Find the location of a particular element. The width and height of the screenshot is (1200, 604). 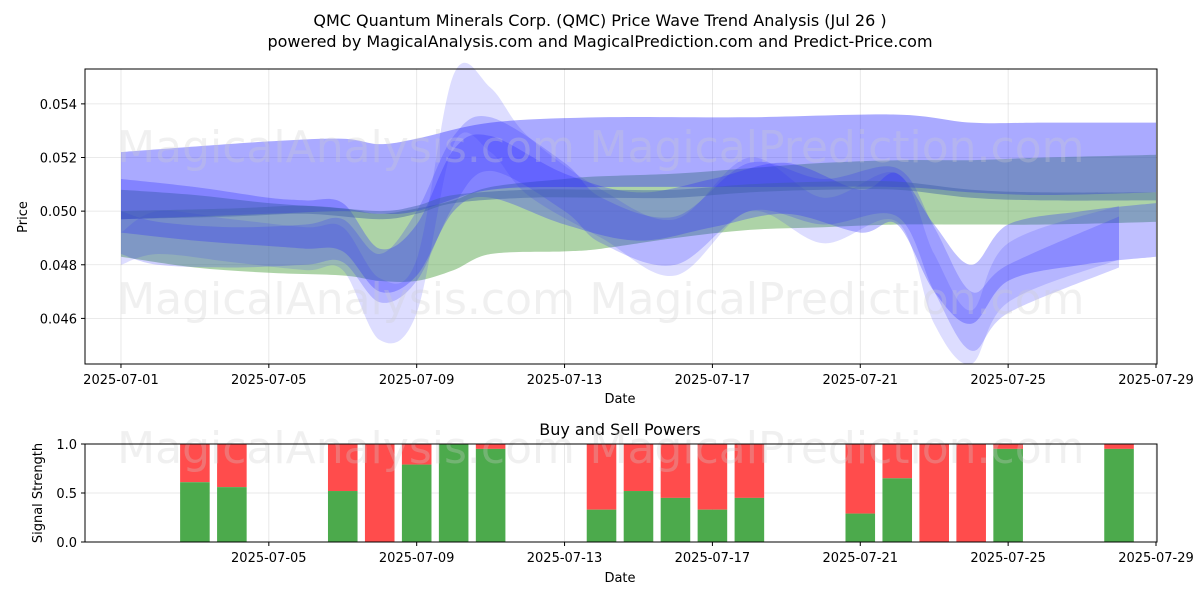

price-y-tick-label: 0.054 is located at coordinates (58, 105).